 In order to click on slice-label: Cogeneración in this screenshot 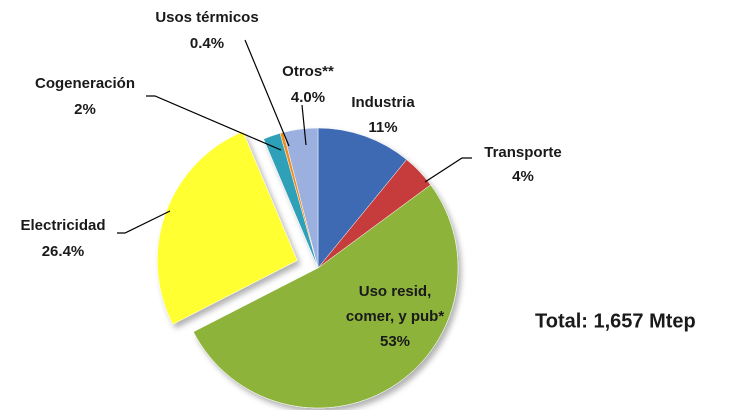, I will do `click(85, 83)`.